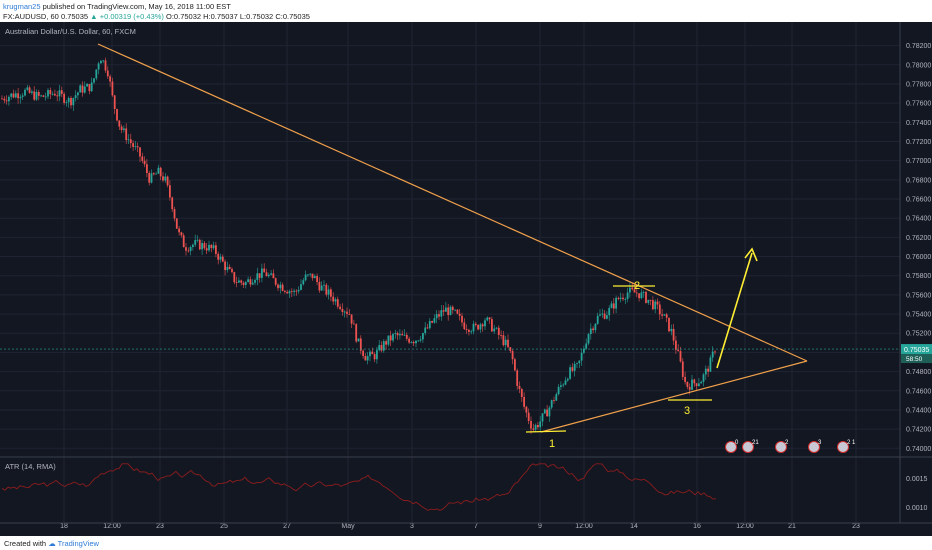  I want to click on x-tick-label: 27, so click(287, 526).